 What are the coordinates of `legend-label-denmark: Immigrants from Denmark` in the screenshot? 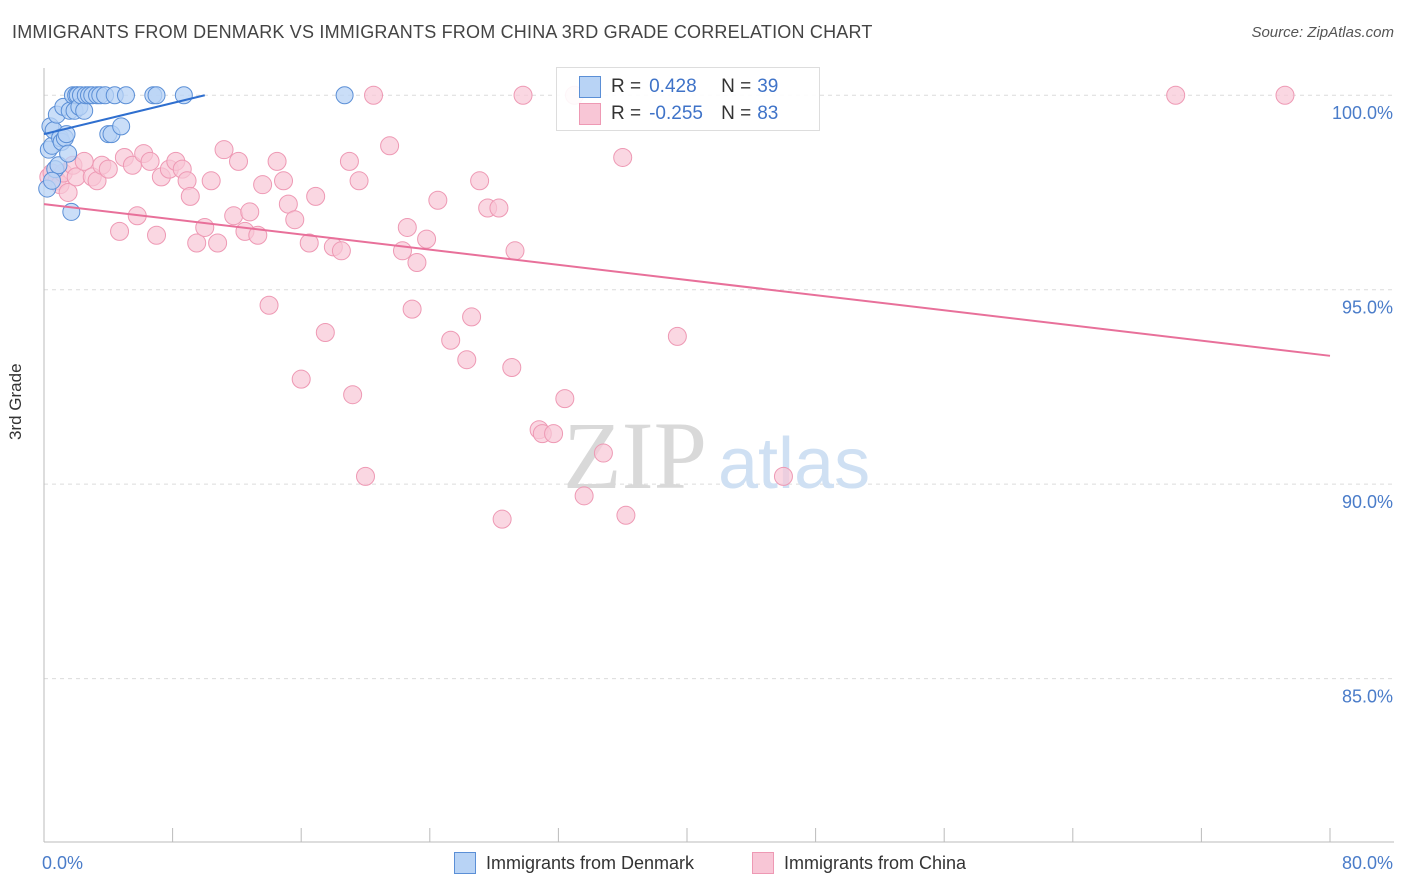 It's located at (590, 862).